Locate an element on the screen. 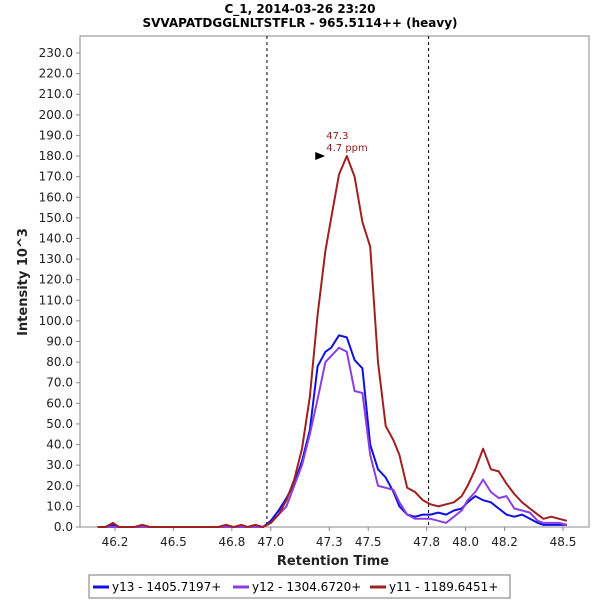 The height and width of the screenshot is (600, 600). y-tick-label: 10.0 is located at coordinates (59, 506).